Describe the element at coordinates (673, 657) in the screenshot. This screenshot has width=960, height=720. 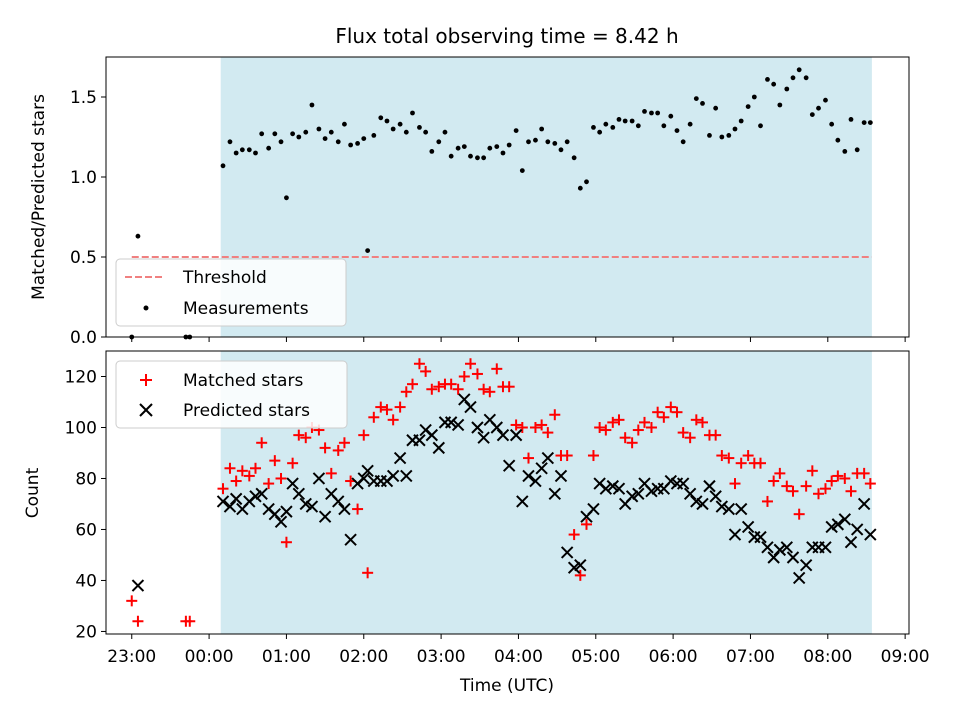
I see `x-tick-label: 06:00` at that location.